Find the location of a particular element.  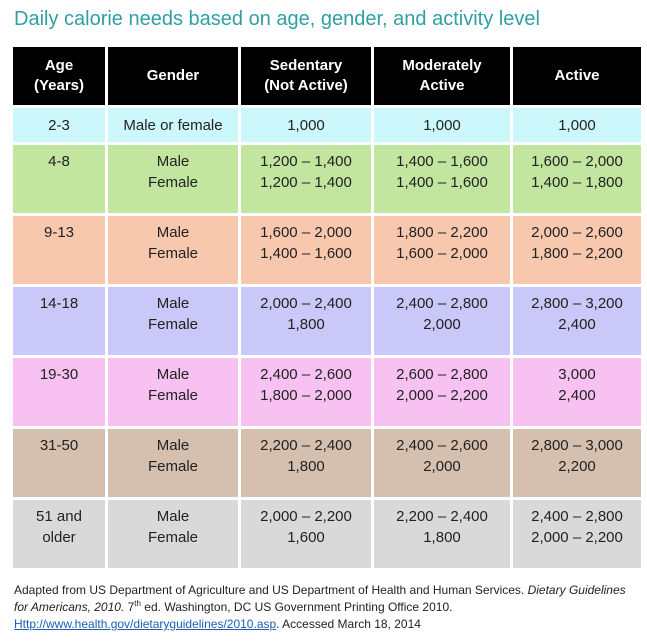

header-sedentary: Sedentary (Not Active) is located at coordinates (306, 76).